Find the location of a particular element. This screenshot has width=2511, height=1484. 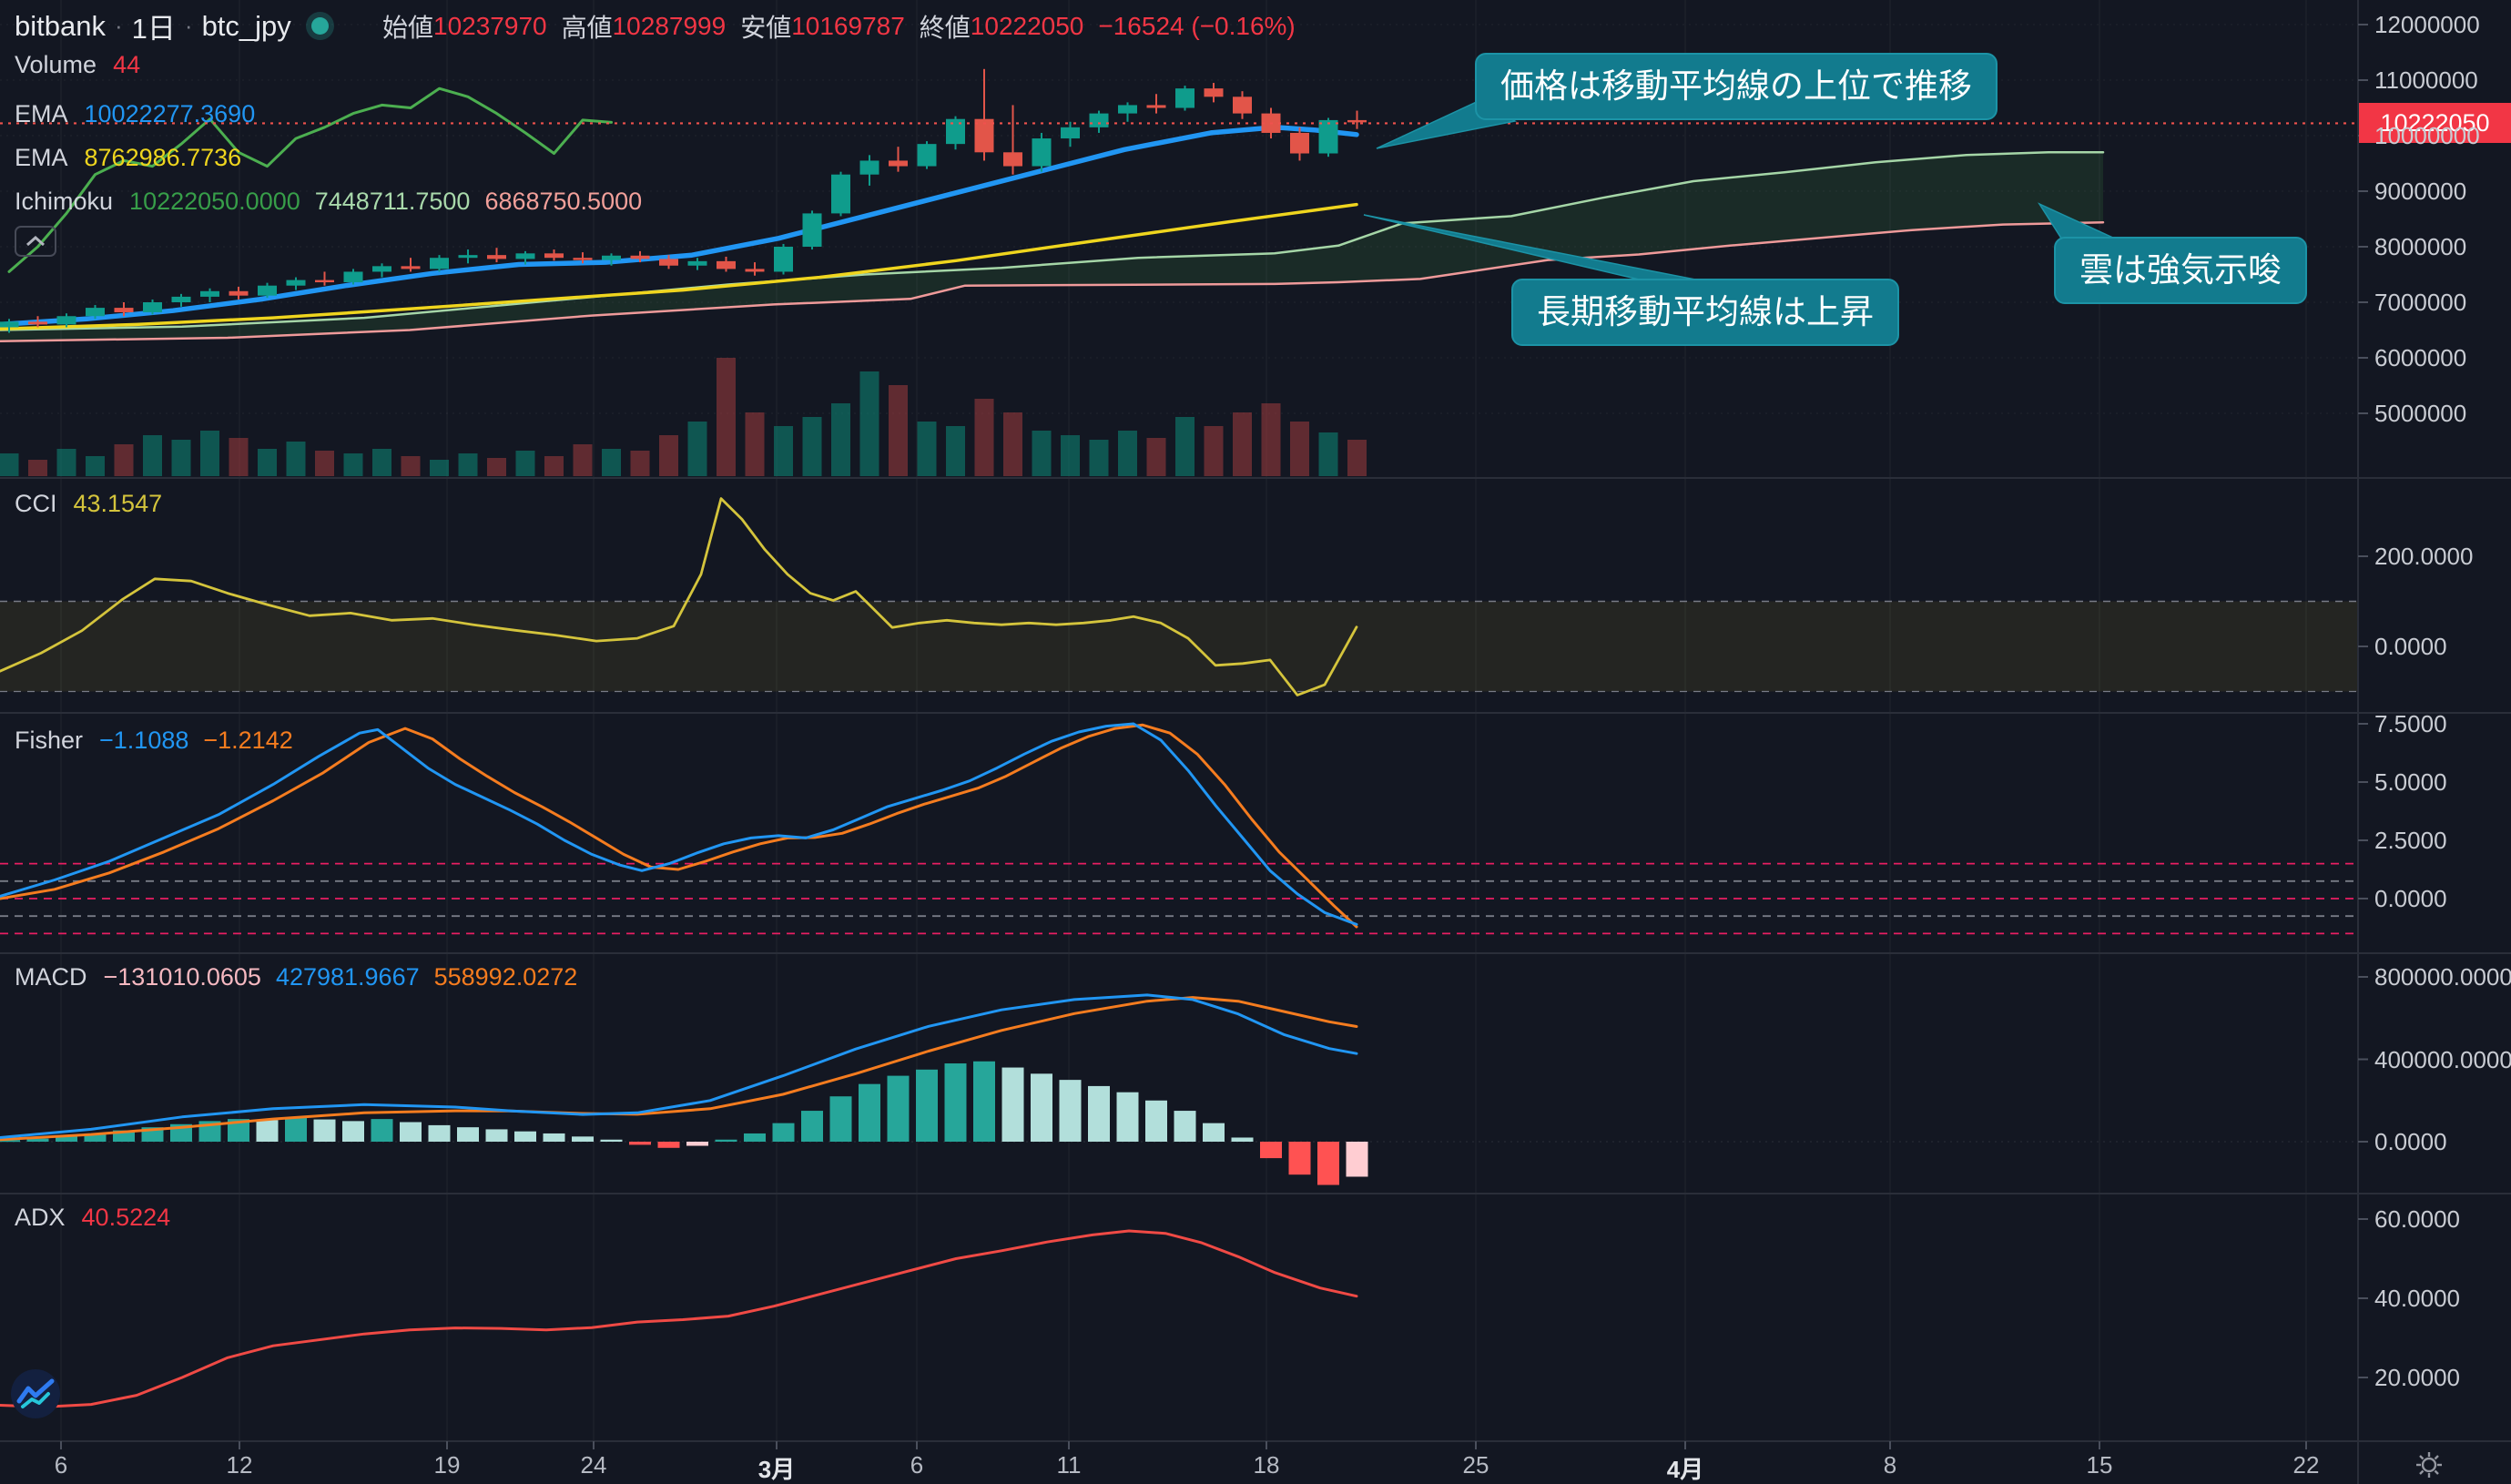

legend-adx: ADX 40.5224 is located at coordinates (100, 1218).